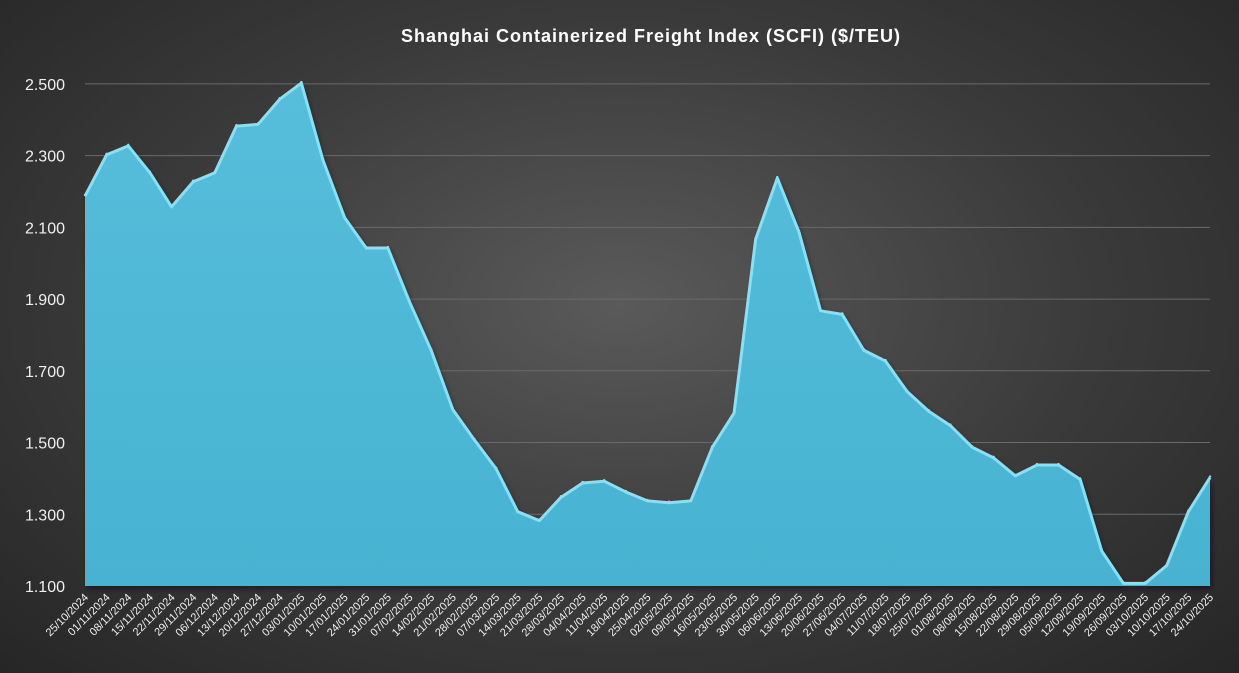 The image size is (1239, 673). I want to click on y-tick-label: 1.700, so click(45, 372).